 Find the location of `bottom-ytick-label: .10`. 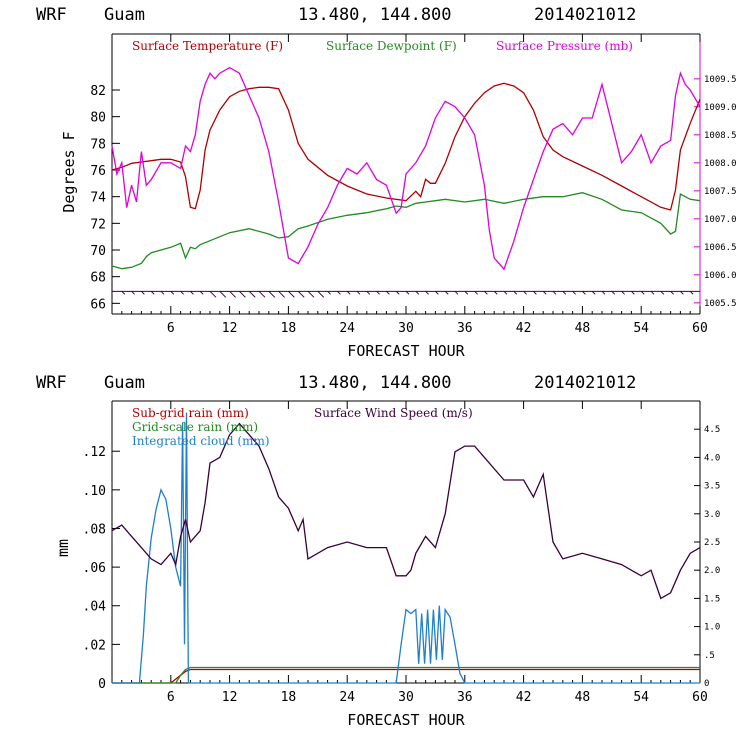

bottom-ytick-label: .10 is located at coordinates (94, 491).